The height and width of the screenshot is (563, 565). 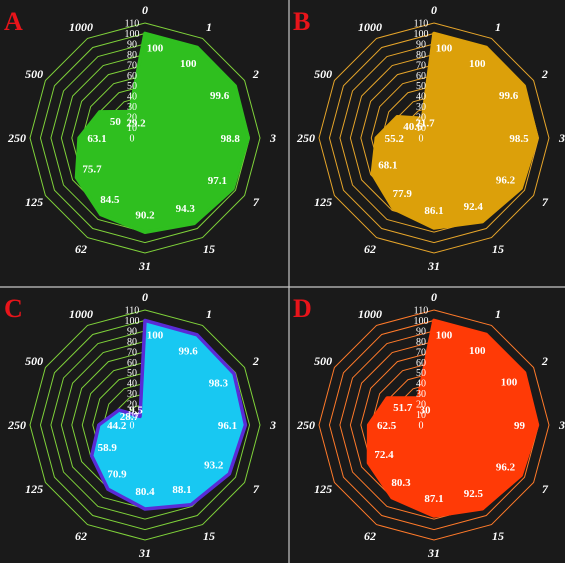 What do you see at coordinates (231, 139) in the screenshot?
I see `data-label: 98.8` at bounding box center [231, 139].